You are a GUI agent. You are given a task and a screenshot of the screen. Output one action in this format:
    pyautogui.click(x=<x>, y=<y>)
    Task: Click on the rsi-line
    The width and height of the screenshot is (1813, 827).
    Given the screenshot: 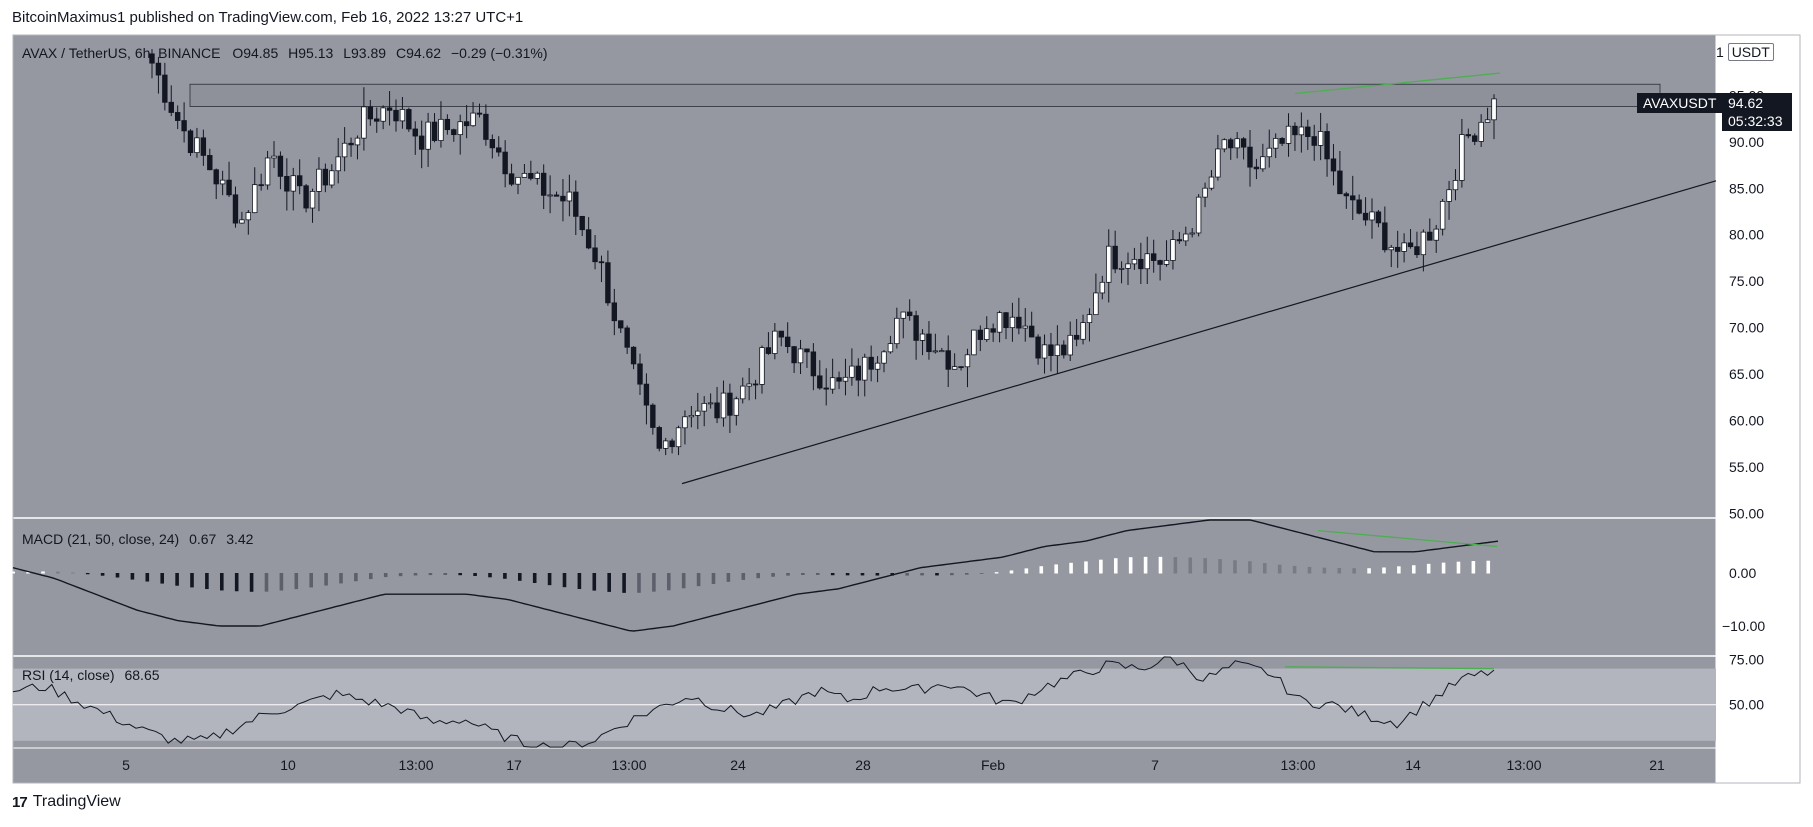 What is the action you would take?
    pyautogui.click(x=753, y=702)
    